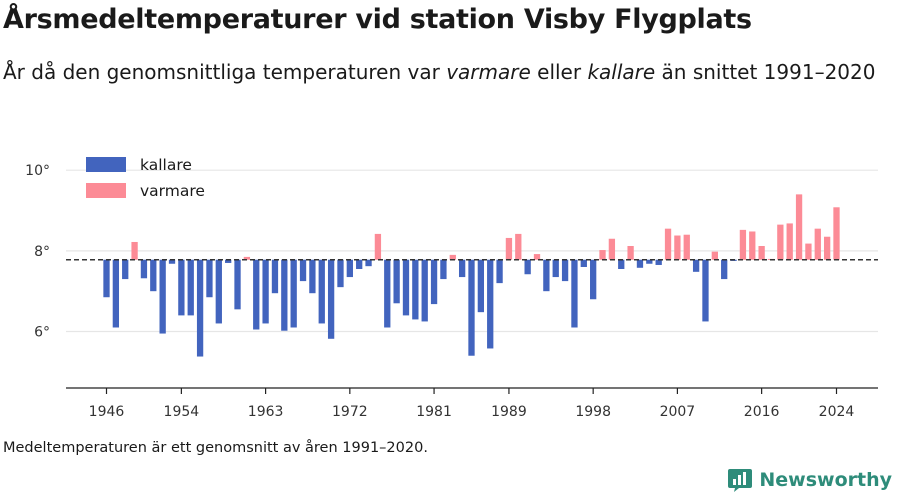  What do you see at coordinates (593, 412) in the screenshot?
I see `x-tick-label: 1998` at bounding box center [593, 412].